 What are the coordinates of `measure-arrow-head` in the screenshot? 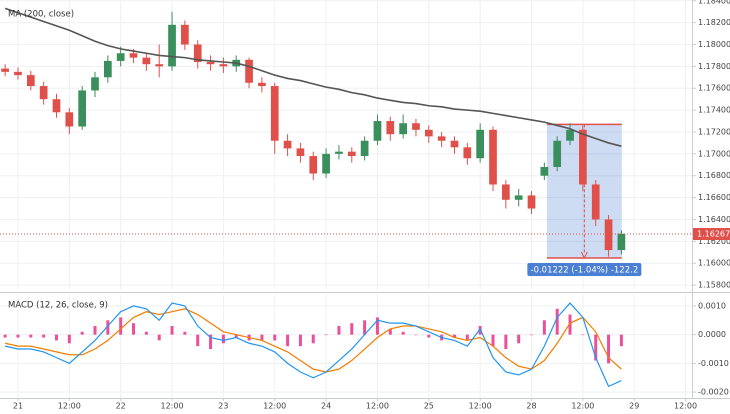 It's located at (584, 255).